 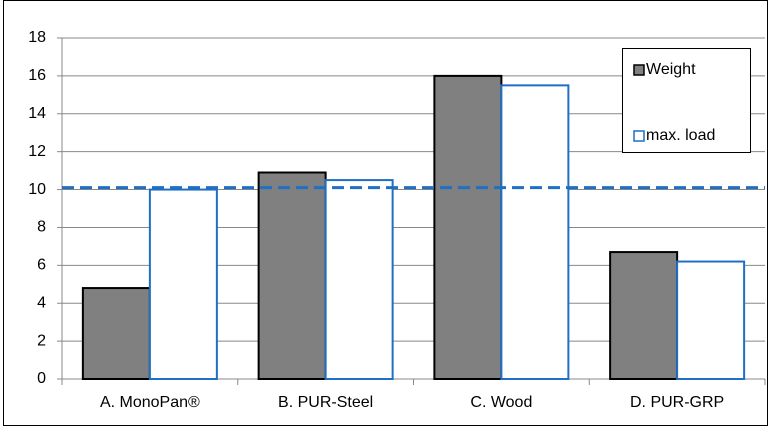 What do you see at coordinates (41, 265) in the screenshot?
I see `y-tick-label: 6` at bounding box center [41, 265].